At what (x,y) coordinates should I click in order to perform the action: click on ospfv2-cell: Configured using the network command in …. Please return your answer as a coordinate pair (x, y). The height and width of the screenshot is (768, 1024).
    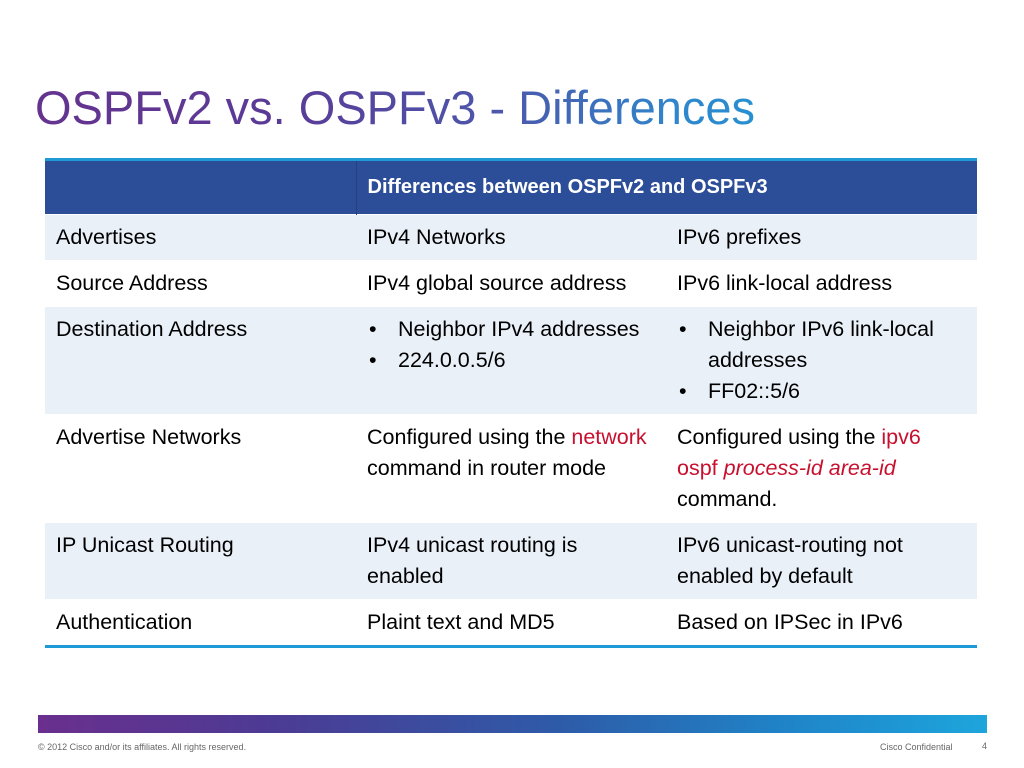
    Looking at the image, I should click on (511, 468).